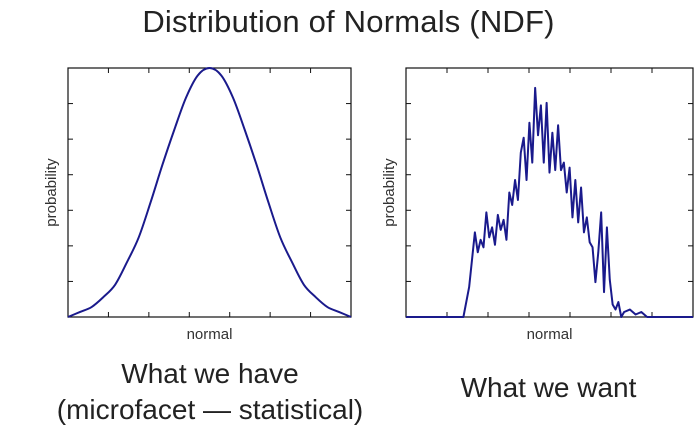 The height and width of the screenshot is (431, 697). What do you see at coordinates (348, 21) in the screenshot?
I see `slide-title: Distribution of Normals (NDF)` at bounding box center [348, 21].